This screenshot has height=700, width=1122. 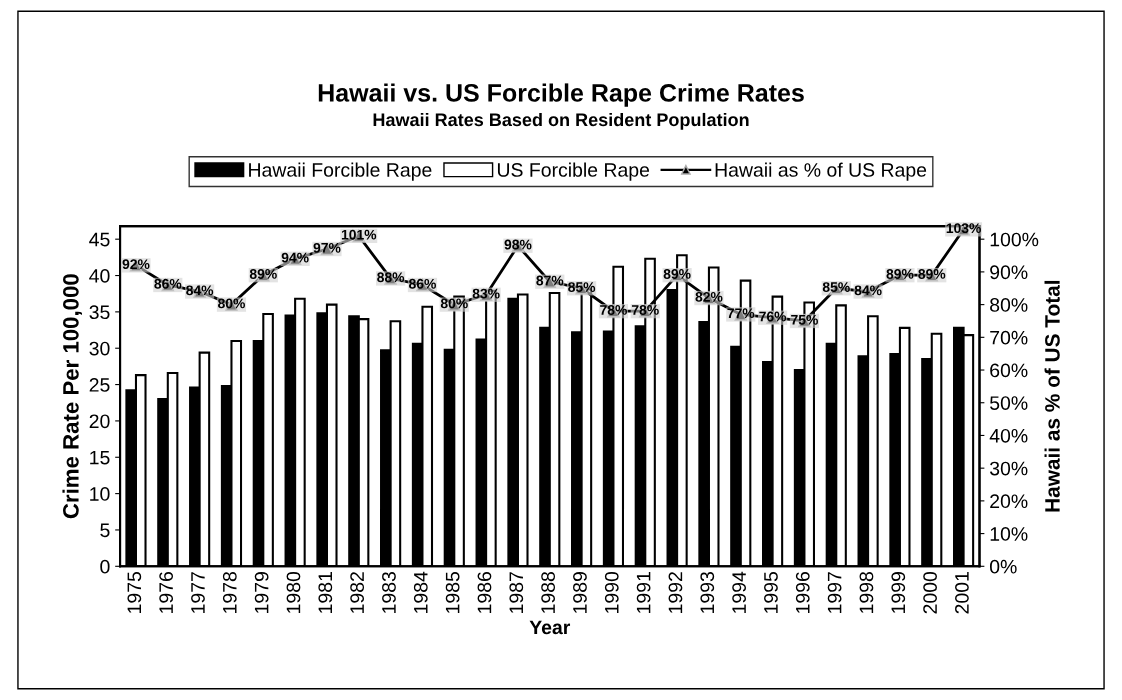 What do you see at coordinates (293, 592) in the screenshot?
I see `x-tick-label: 1980` at bounding box center [293, 592].